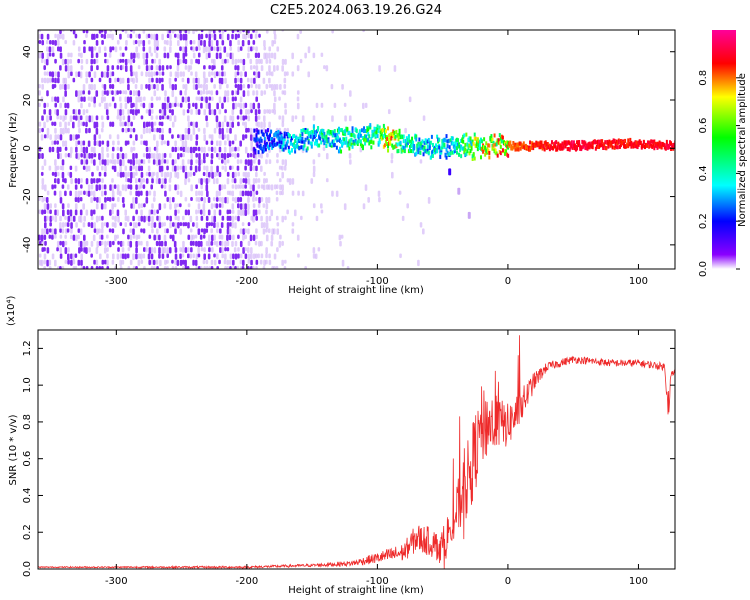 The width and height of the screenshot is (750, 600). I want to click on spectrogram-y-tick-label: 40, so click(27, 51).